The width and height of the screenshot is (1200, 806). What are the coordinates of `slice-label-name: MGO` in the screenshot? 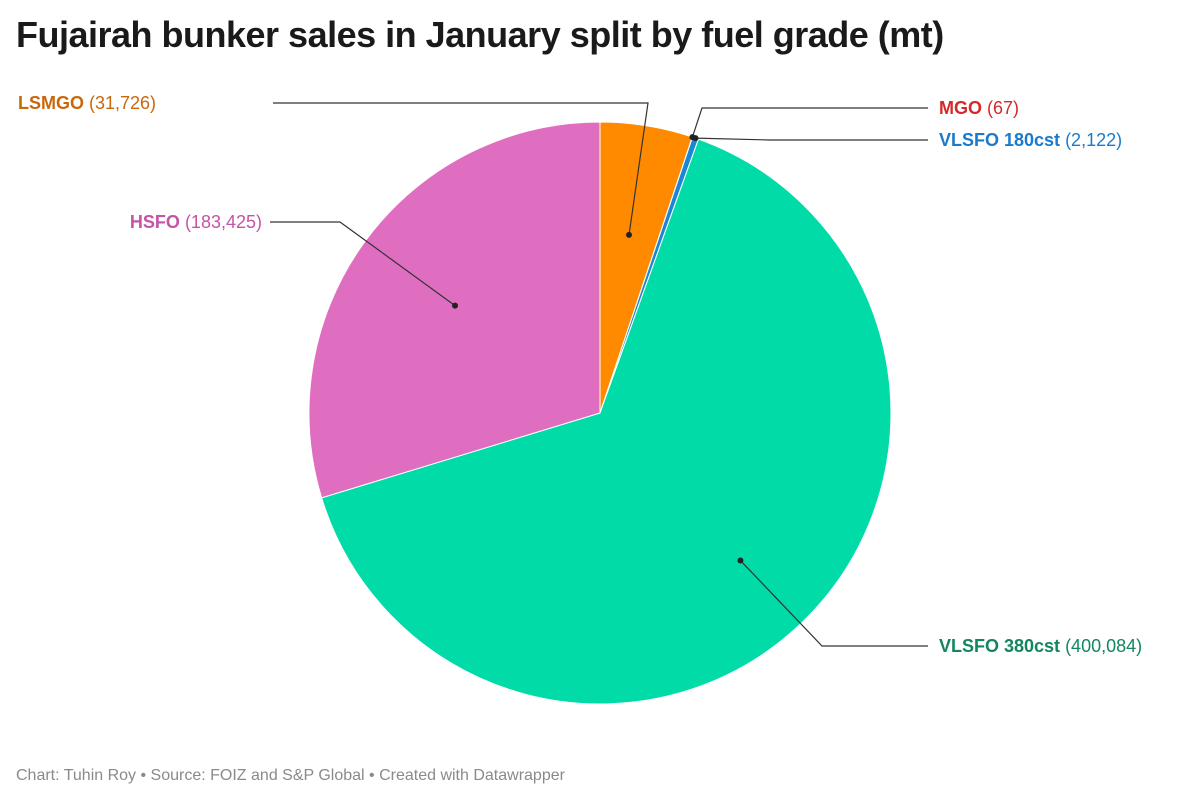 It's located at (960, 108).